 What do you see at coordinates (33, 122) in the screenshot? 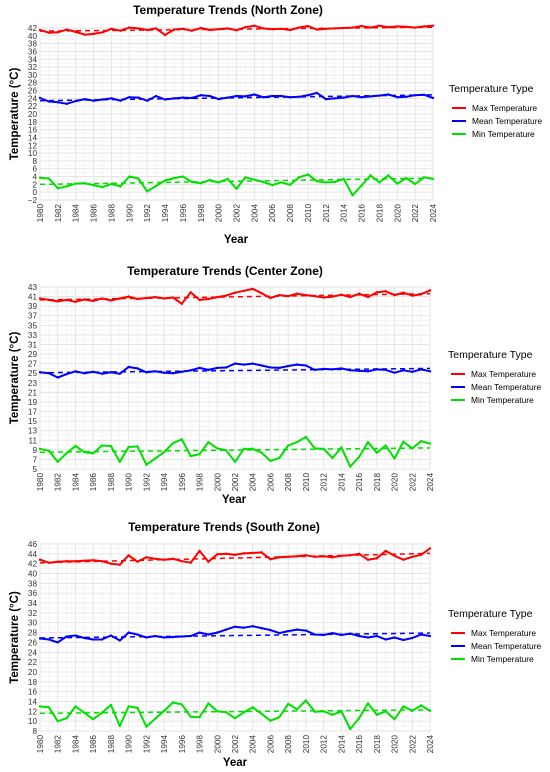
I see `y-tick-label: 18` at bounding box center [33, 122].